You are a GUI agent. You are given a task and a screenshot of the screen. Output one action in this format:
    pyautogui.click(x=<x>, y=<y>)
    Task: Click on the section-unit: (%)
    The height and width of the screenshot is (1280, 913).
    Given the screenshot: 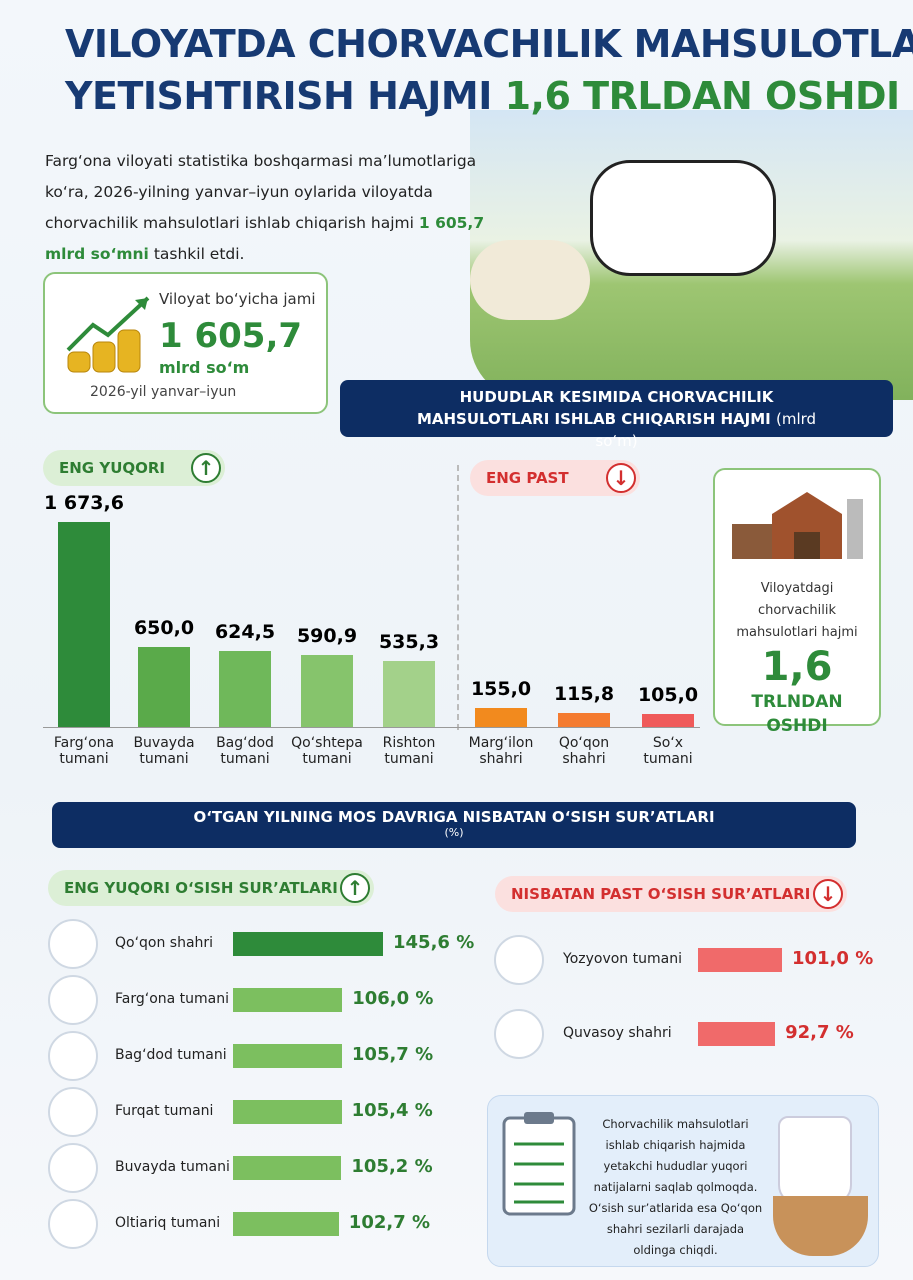 What is the action you would take?
    pyautogui.click(x=454, y=832)
    